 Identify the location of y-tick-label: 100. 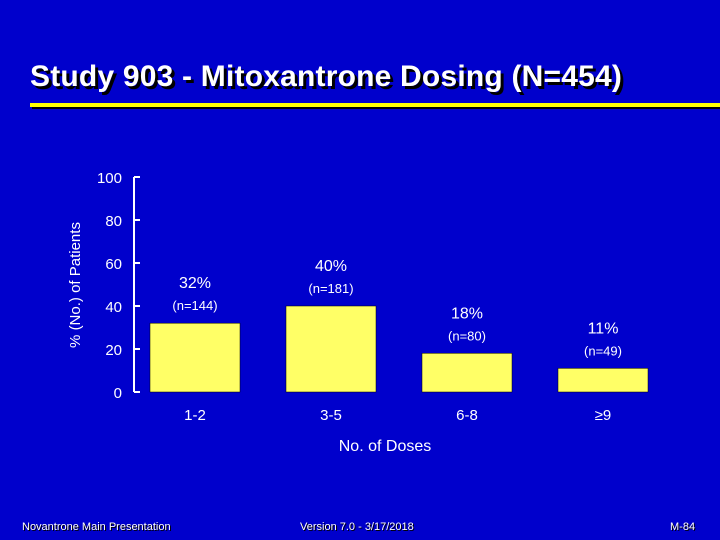
(109, 178).